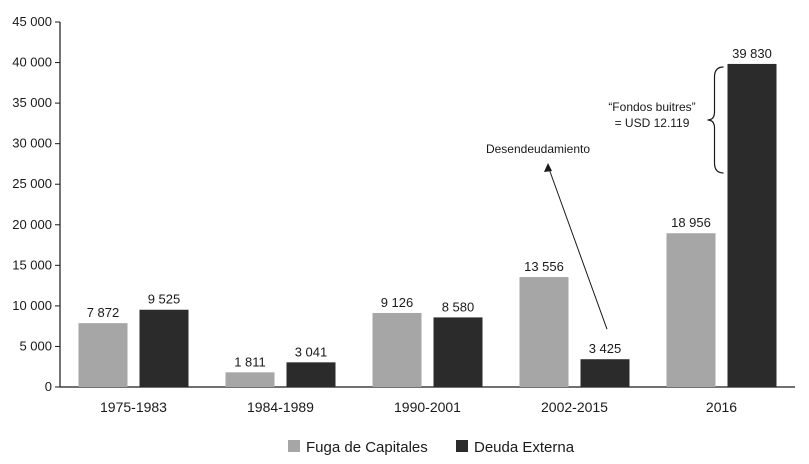 The width and height of the screenshot is (809, 464). I want to click on annotation-fondos-buitres: = USD 12.119, so click(652, 123).